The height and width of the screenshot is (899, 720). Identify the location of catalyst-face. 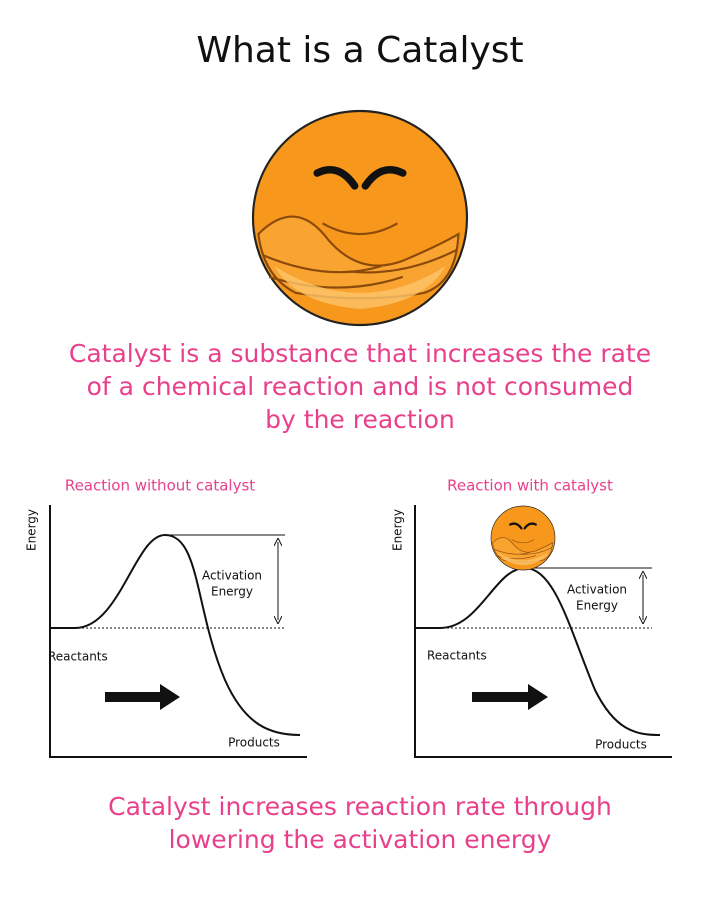
(360, 218).